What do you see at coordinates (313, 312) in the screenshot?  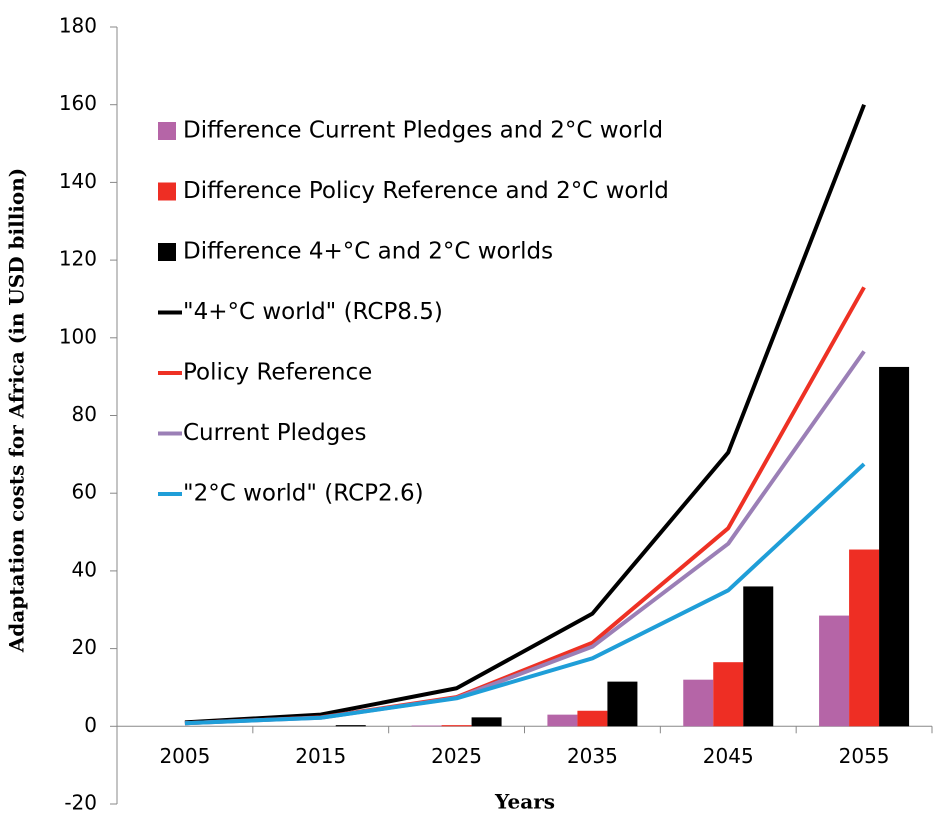 I see `legend-label: "4+°C world" (RCP8.5)` at bounding box center [313, 312].